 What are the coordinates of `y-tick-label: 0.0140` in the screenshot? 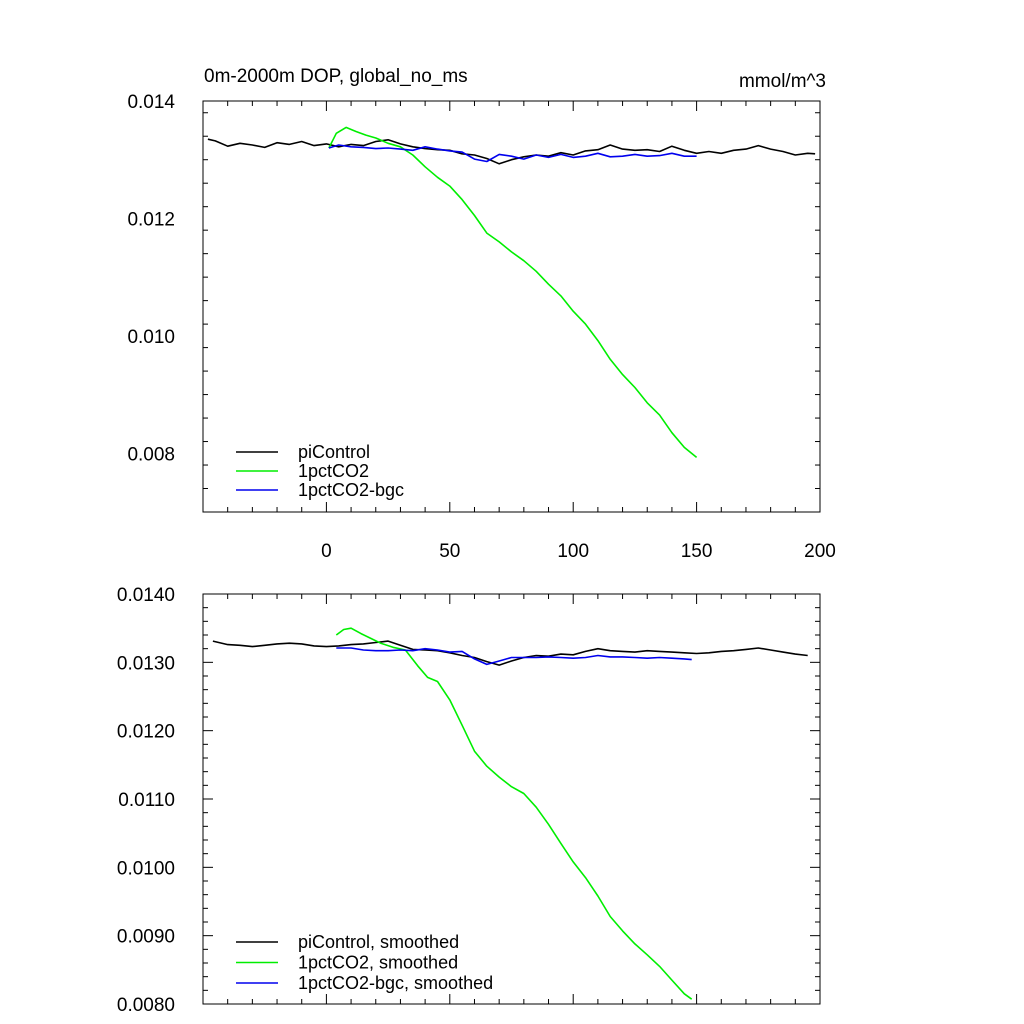 It's located at (146, 595).